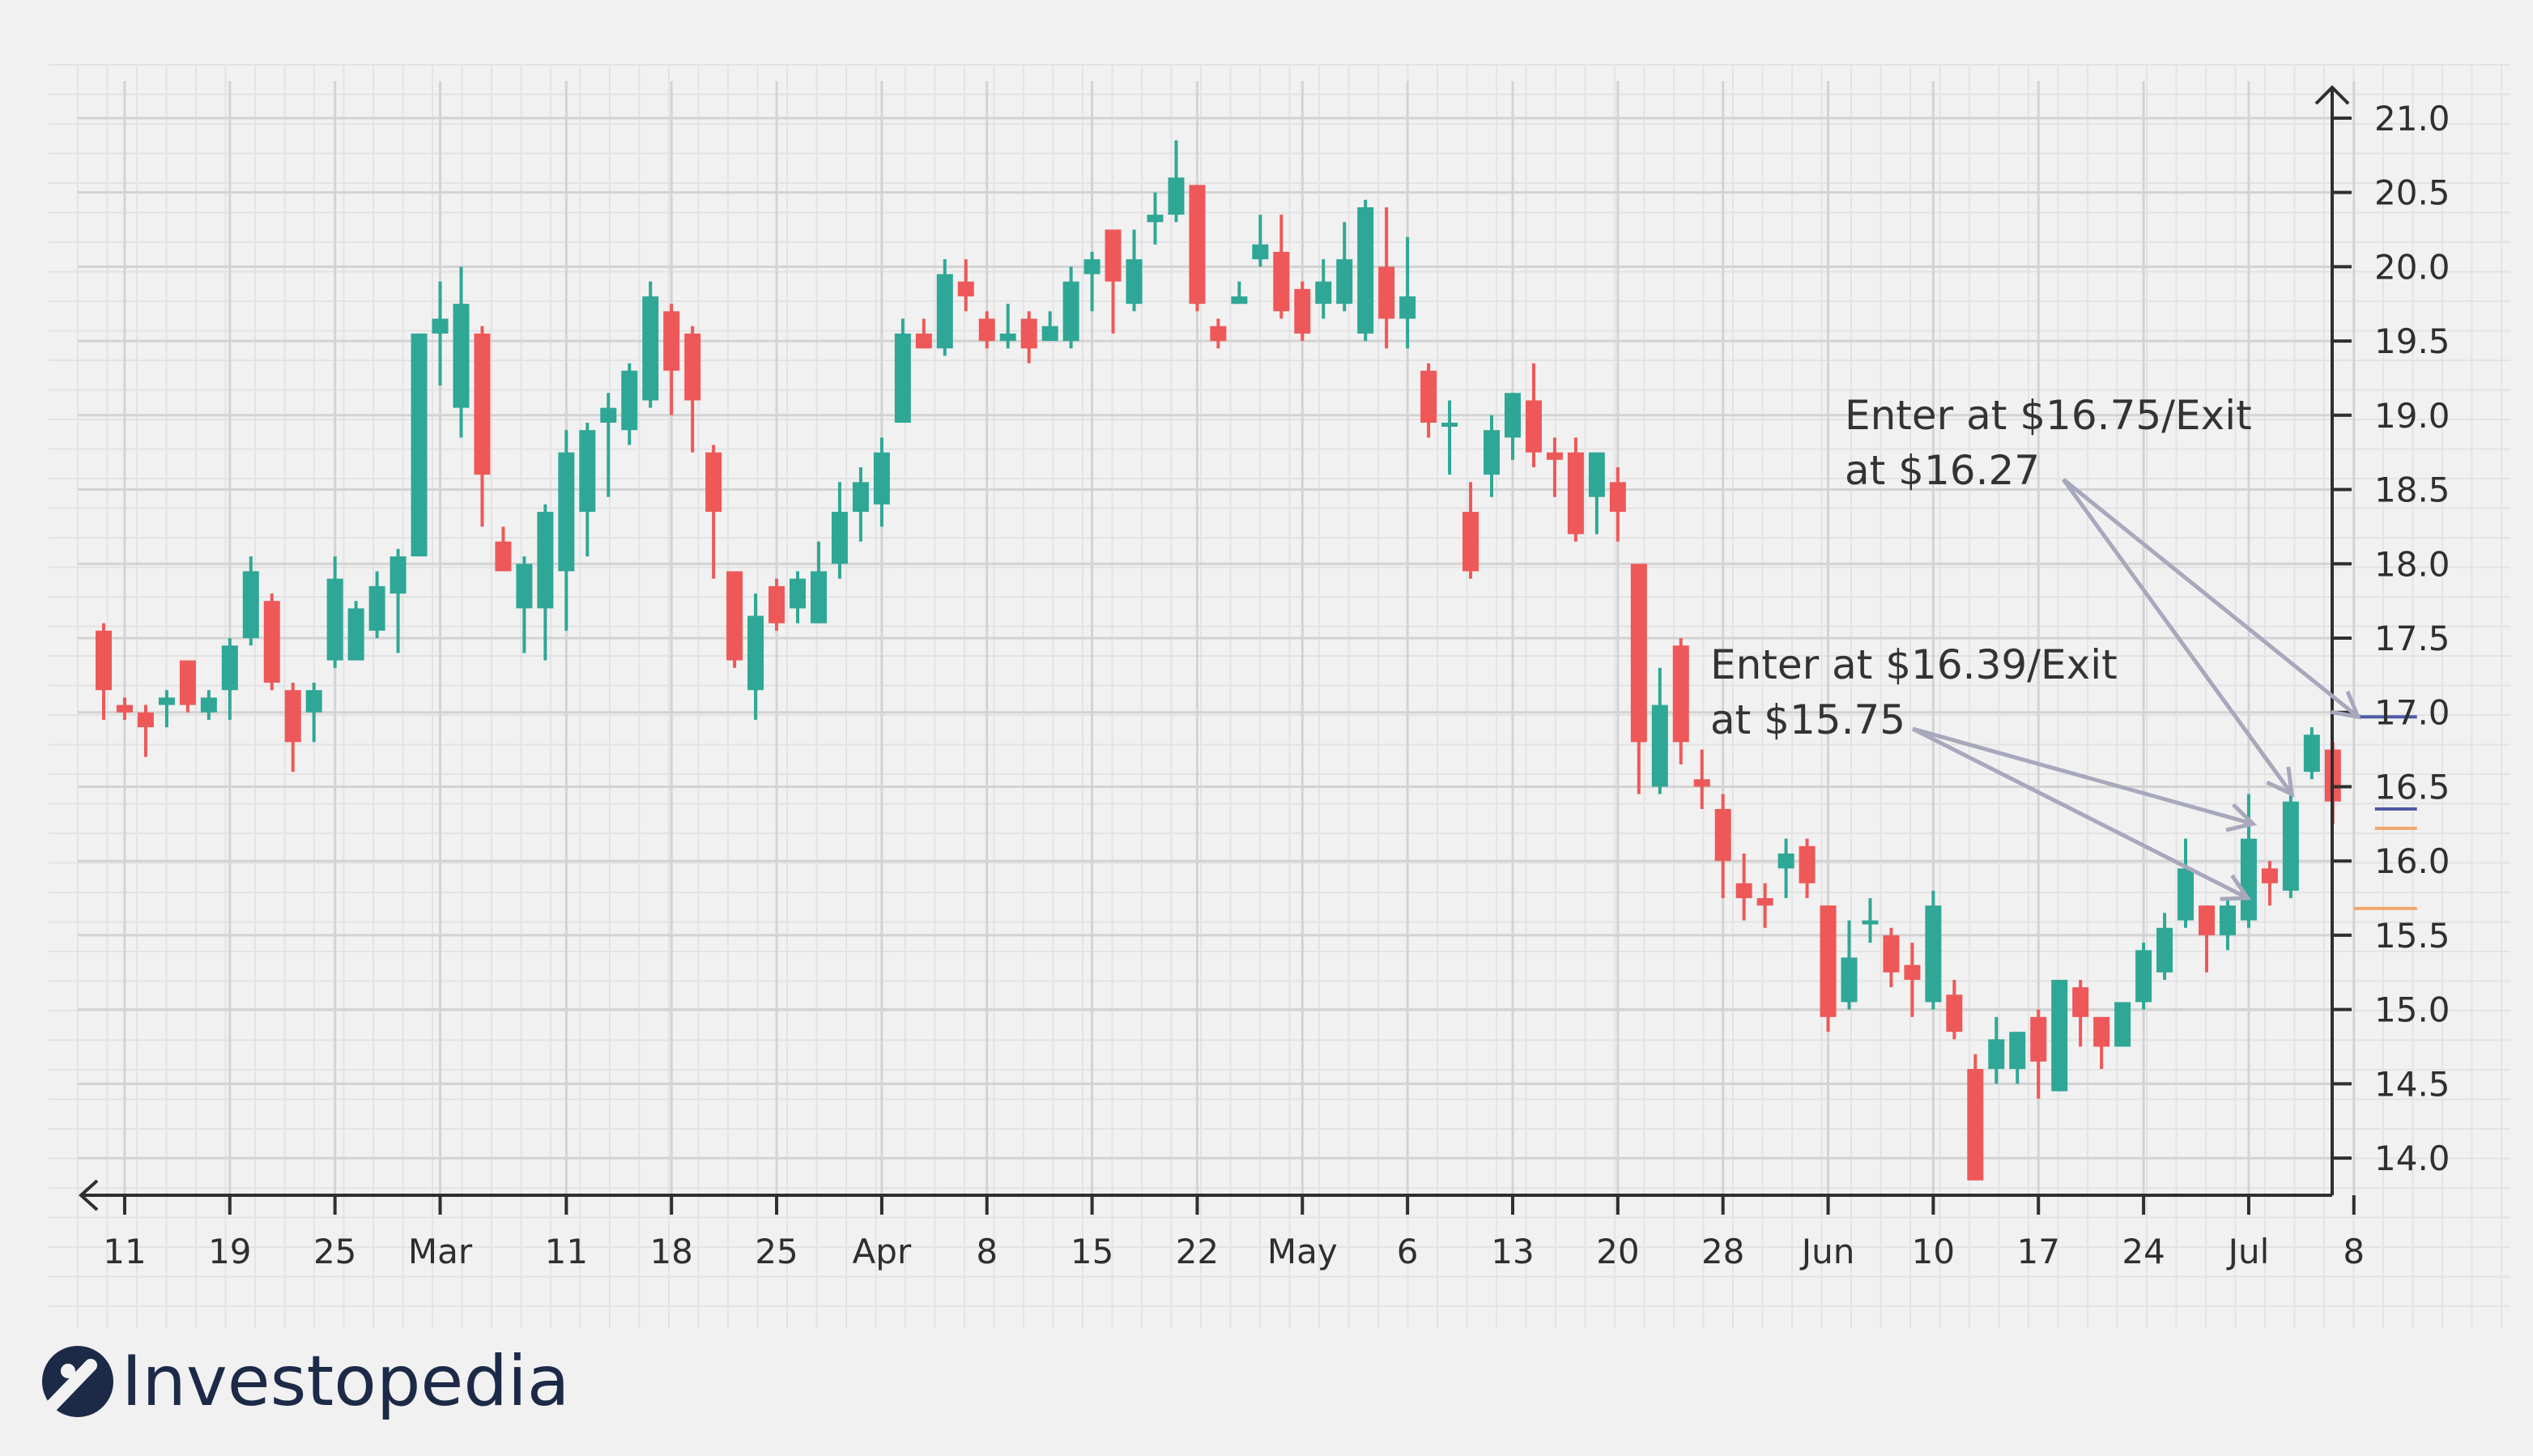  I want to click on y-tick-label: 20.0, so click(2412, 267).